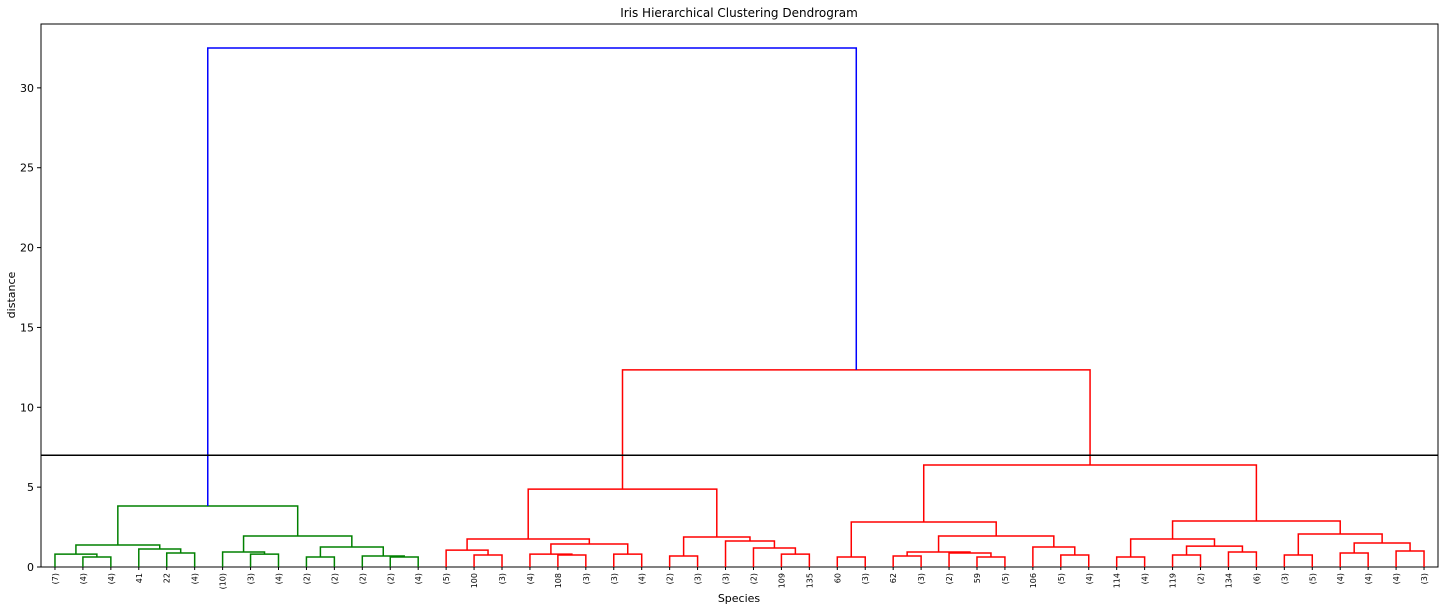 The height and width of the screenshot is (611, 1446). What do you see at coordinates (55, 578) in the screenshot?
I see `leaf-label: (7)` at bounding box center [55, 578].